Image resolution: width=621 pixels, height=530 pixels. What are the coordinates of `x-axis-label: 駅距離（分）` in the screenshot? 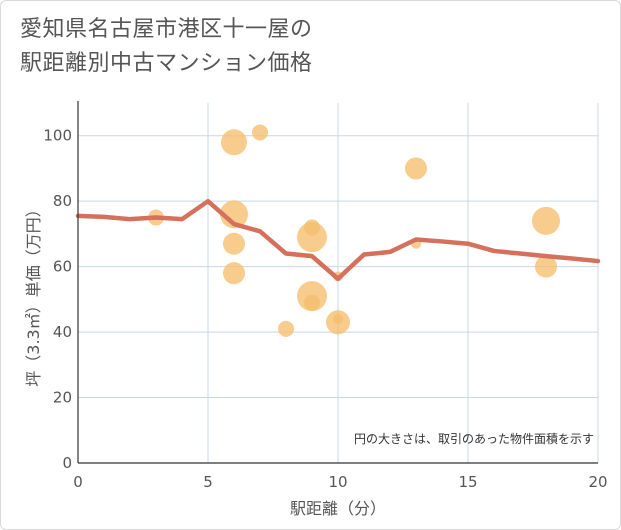 It's located at (338, 508).